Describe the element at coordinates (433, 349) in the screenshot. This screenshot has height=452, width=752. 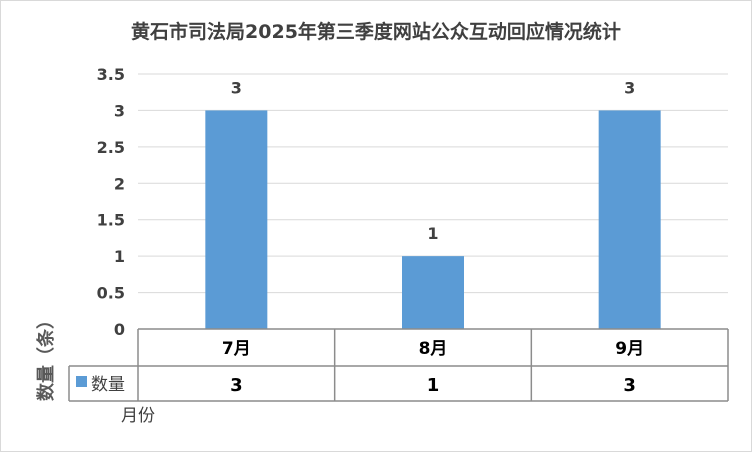
I see `table-category: 8月` at that location.